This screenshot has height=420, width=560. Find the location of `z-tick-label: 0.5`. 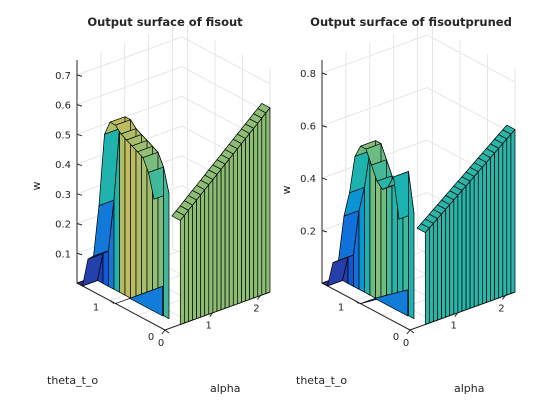

z-tick-label: 0.5 is located at coordinates (63, 135).